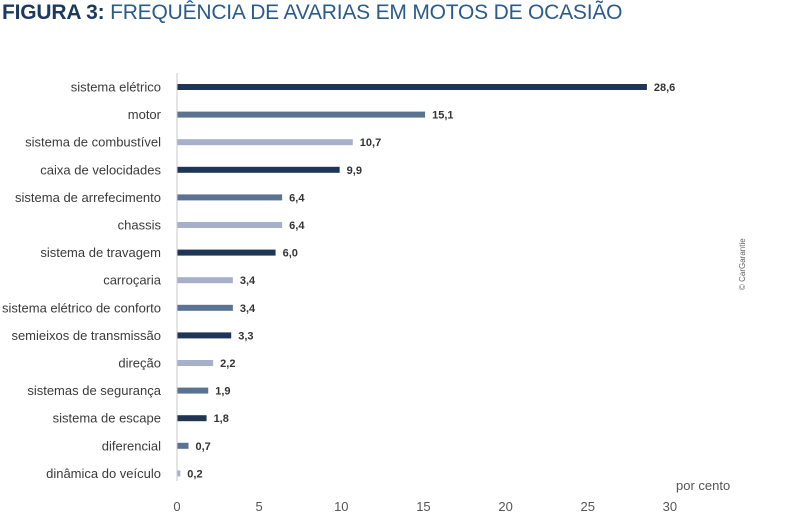 This screenshot has width=800, height=516. I want to click on x-tick-label: 15, so click(423, 506).